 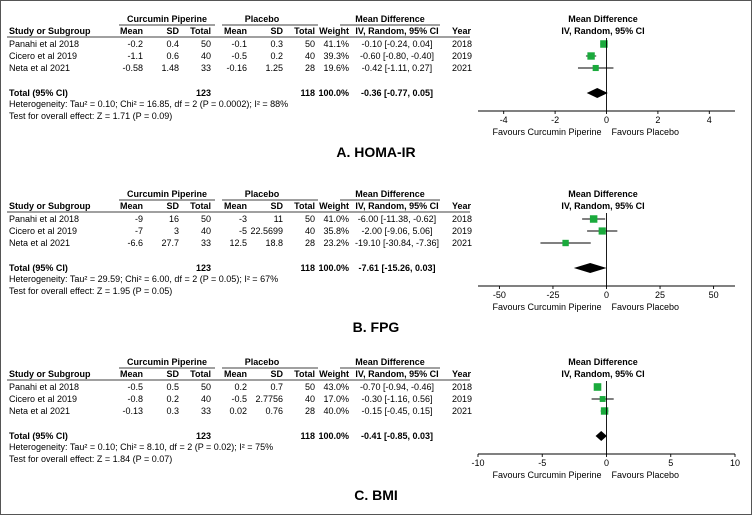 What do you see at coordinates (396, 44) in the screenshot?
I see `study-ci: -0.10 [-0.24, 0.04]` at bounding box center [396, 44].